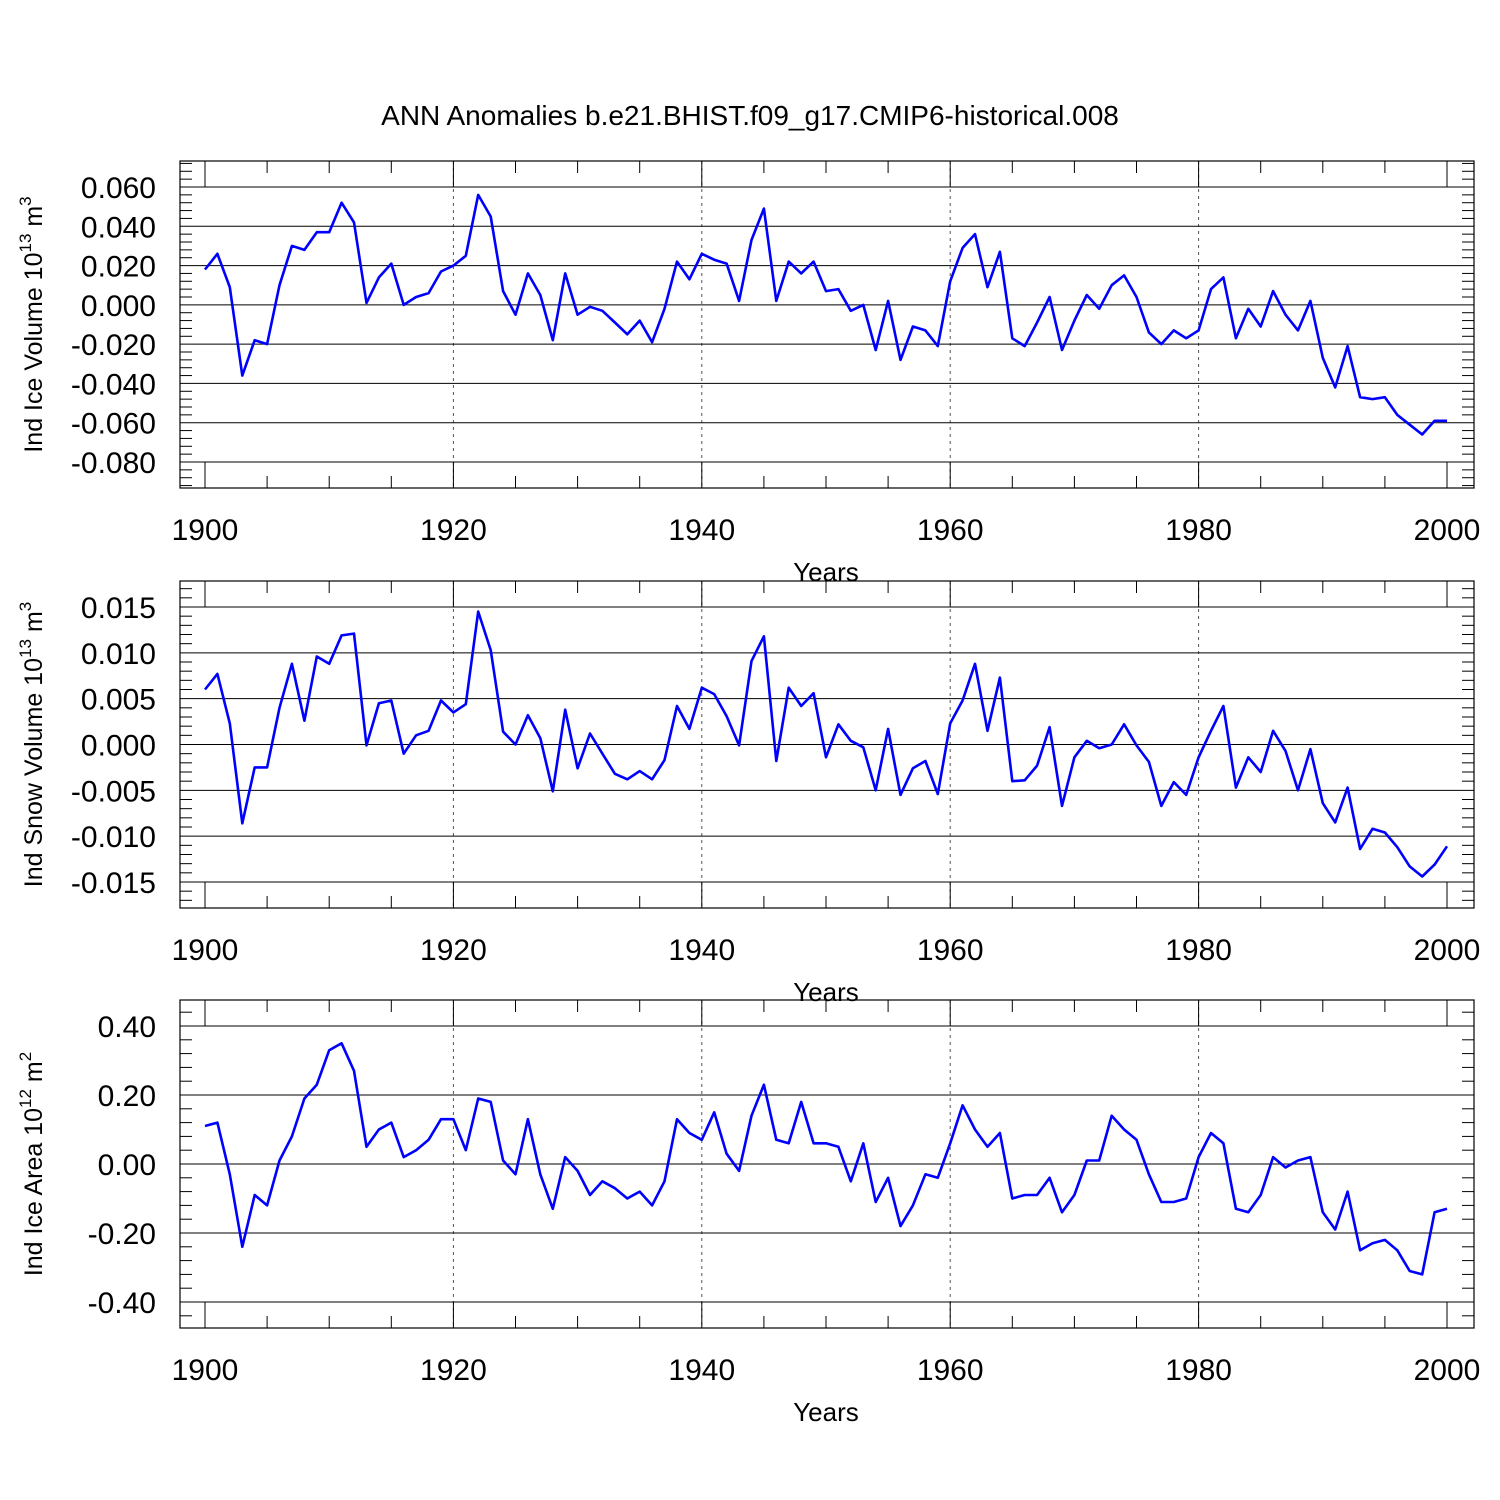 The height and width of the screenshot is (1500, 1500). I want to click on y-tick-label: 0.015, so click(118, 608).